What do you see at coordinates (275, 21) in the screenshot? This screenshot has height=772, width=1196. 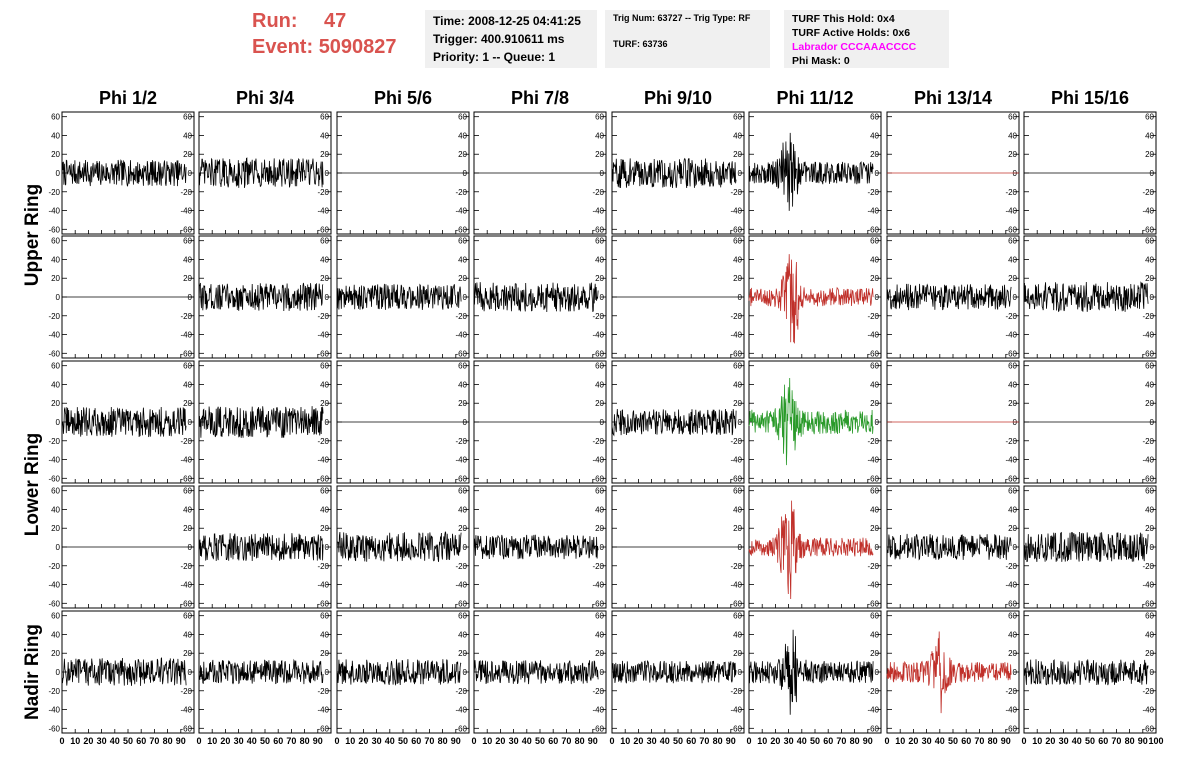 I see `run-label: Run:` at bounding box center [275, 21].